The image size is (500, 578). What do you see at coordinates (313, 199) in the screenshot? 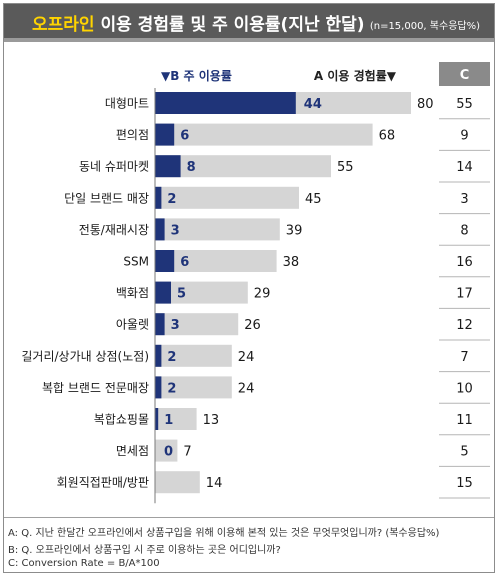
I see `value-label-a: 45` at bounding box center [313, 199].